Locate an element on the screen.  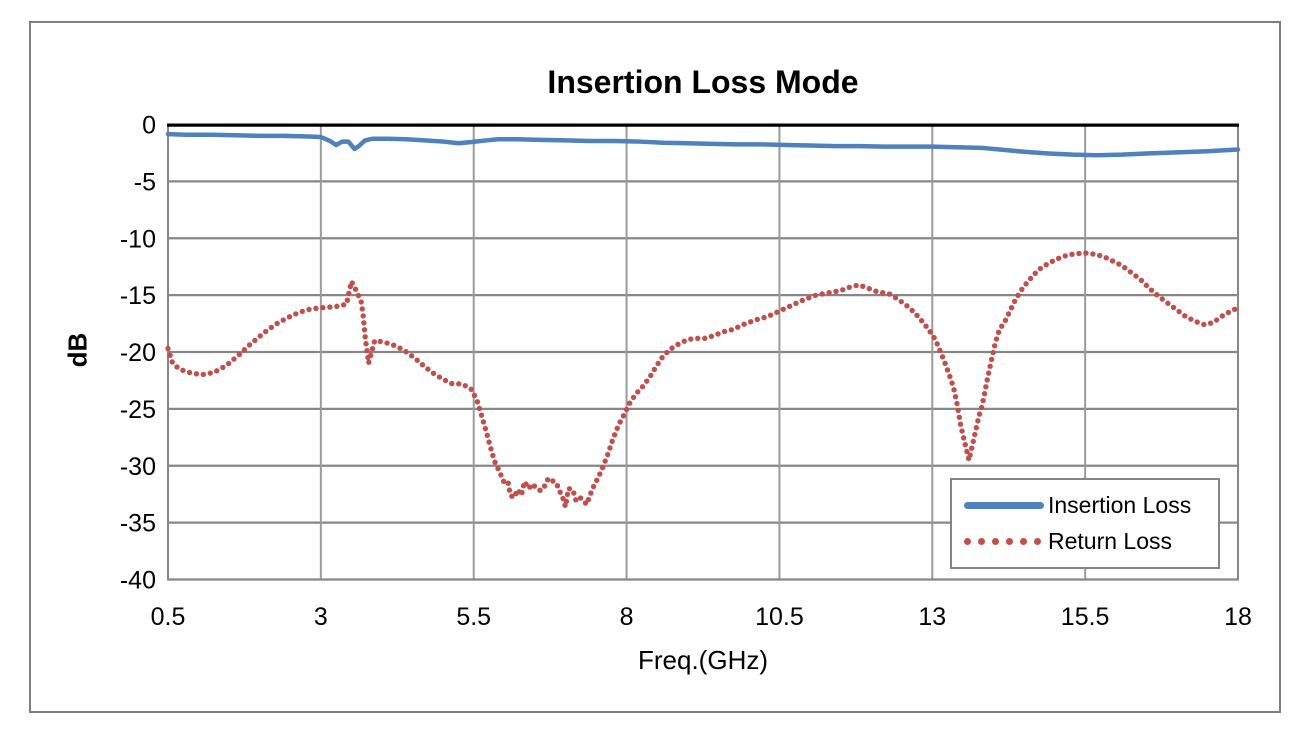
x-tick-label: 0.5 is located at coordinates (168, 617).